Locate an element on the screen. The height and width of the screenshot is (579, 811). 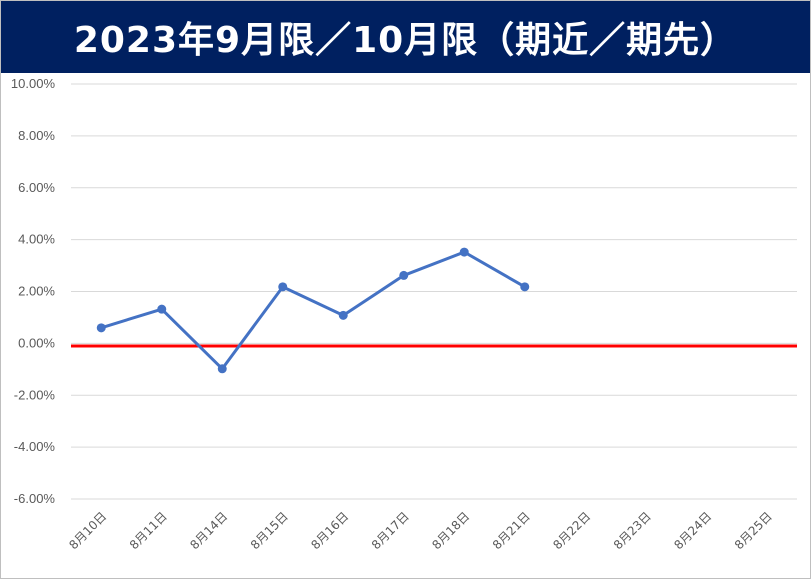
x-tick-label: 8月14日 is located at coordinates (208, 530).